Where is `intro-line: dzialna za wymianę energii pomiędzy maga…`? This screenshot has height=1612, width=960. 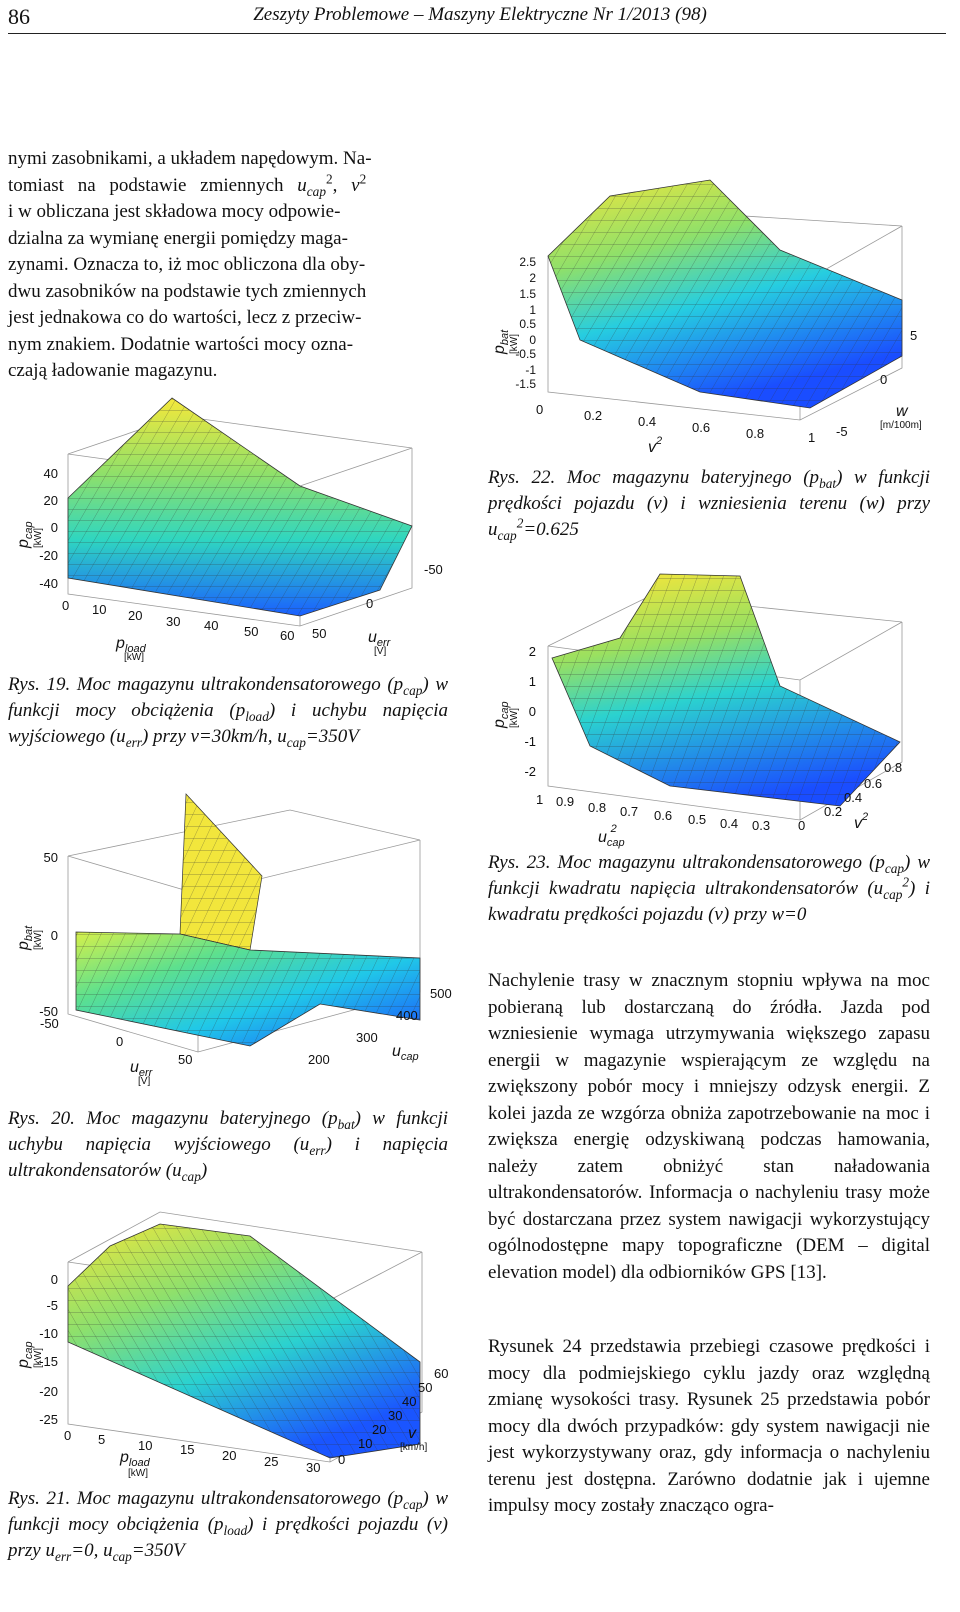 intro-line: dzialna za wymianę energii pomiędzy maga… is located at coordinates (178, 238).